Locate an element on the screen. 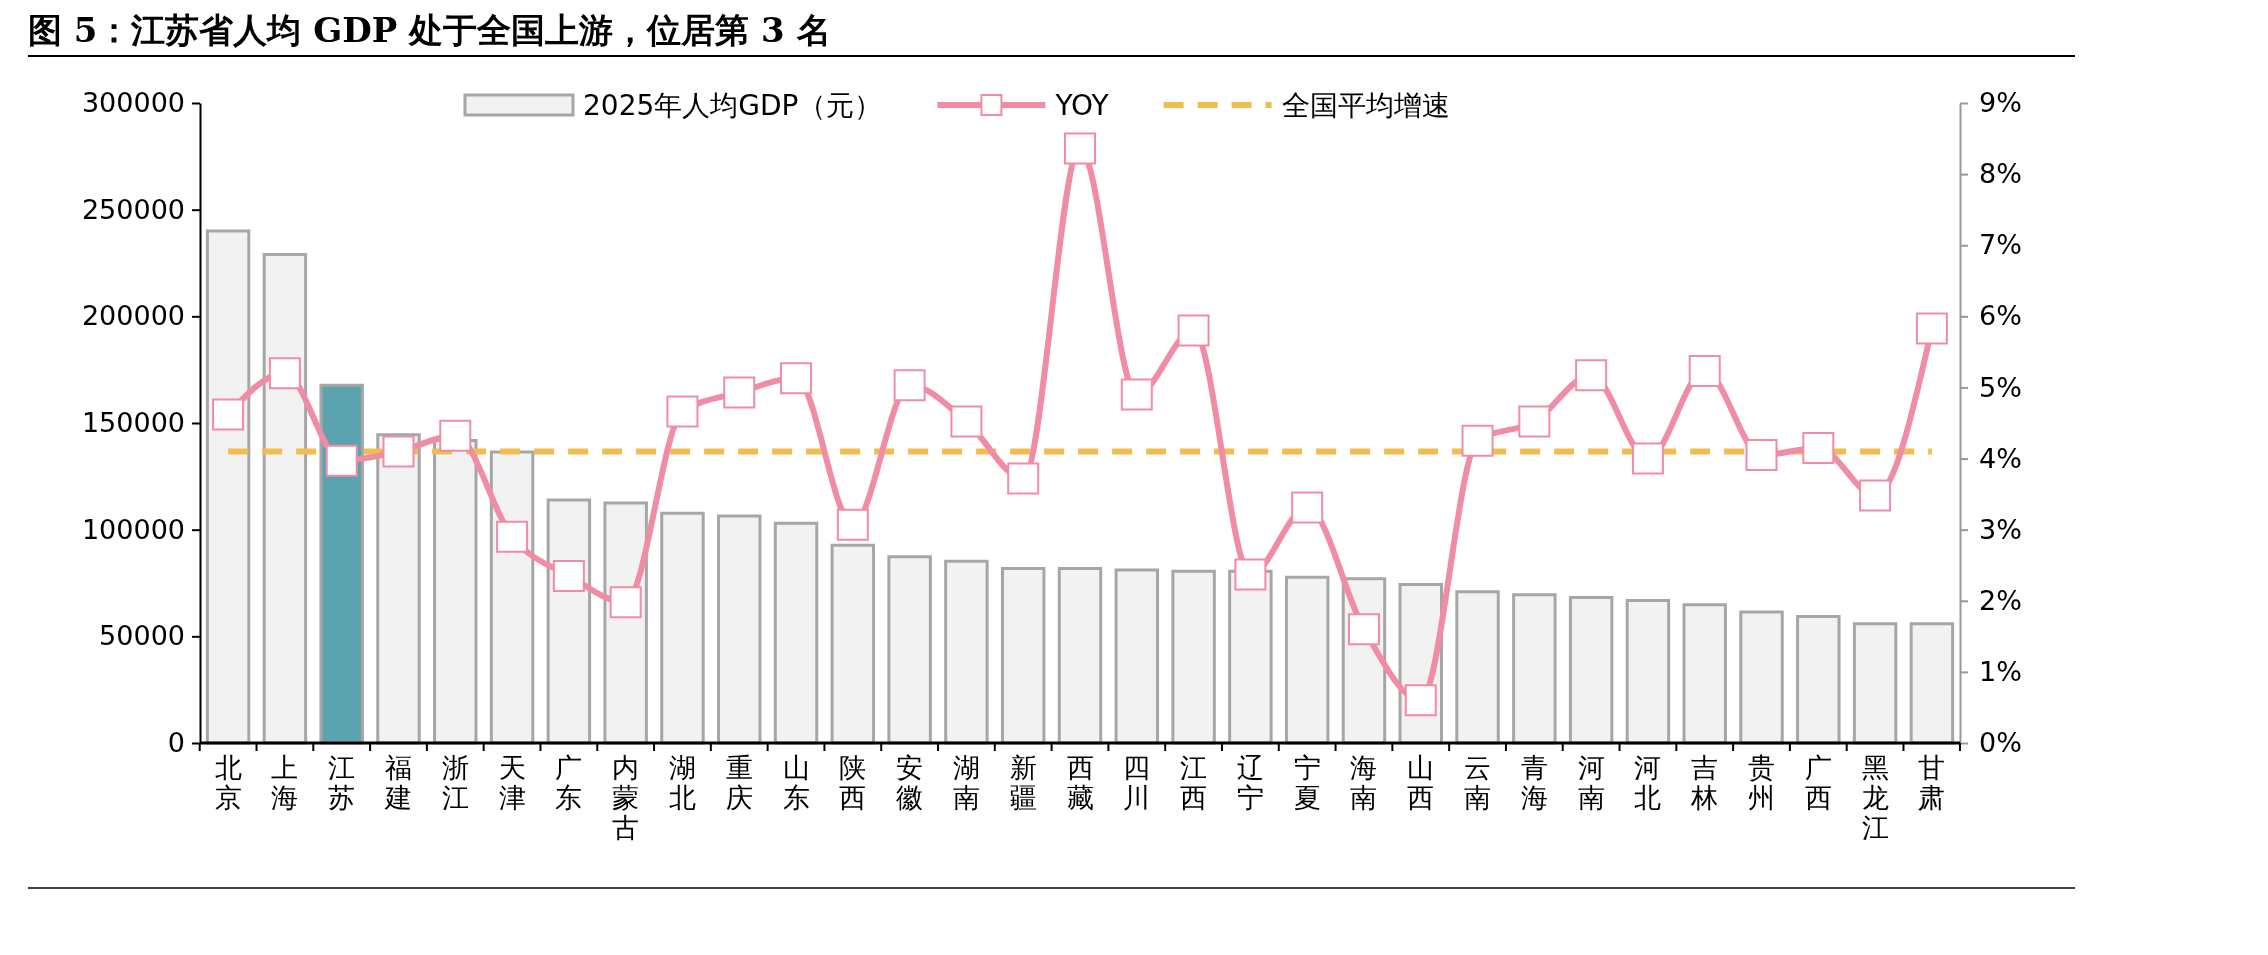  legend-label: 2025年人均GDP（元） is located at coordinates (733, 105).